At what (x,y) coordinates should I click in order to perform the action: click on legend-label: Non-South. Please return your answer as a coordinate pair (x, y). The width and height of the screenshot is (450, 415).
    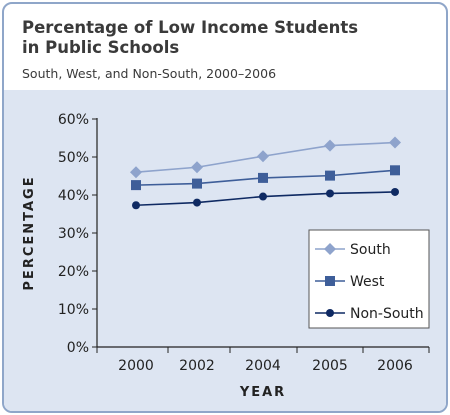
    Looking at the image, I should click on (387, 314).